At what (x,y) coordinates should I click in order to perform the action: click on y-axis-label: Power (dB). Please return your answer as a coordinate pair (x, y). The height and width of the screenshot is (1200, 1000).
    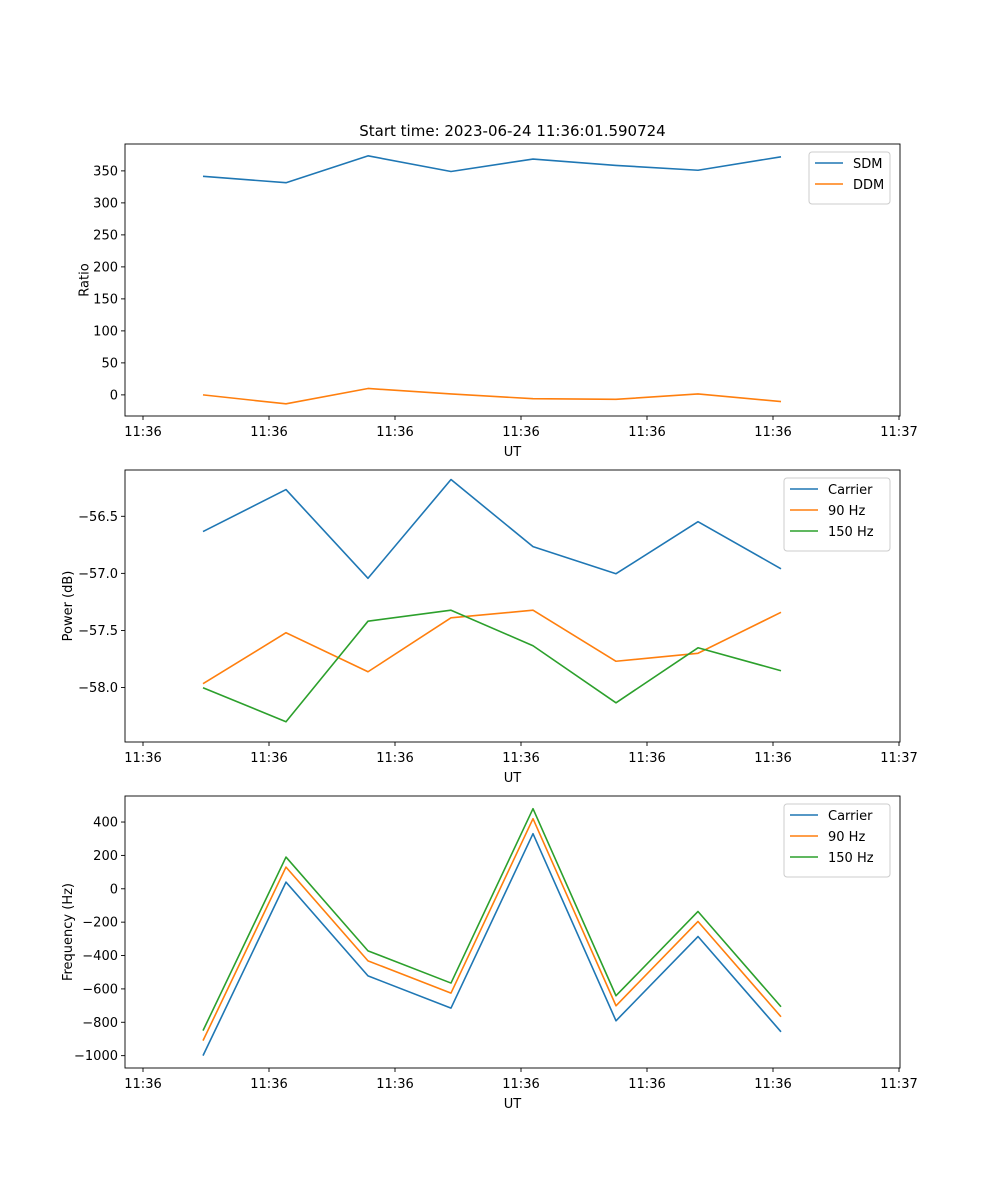
    Looking at the image, I should click on (68, 606).